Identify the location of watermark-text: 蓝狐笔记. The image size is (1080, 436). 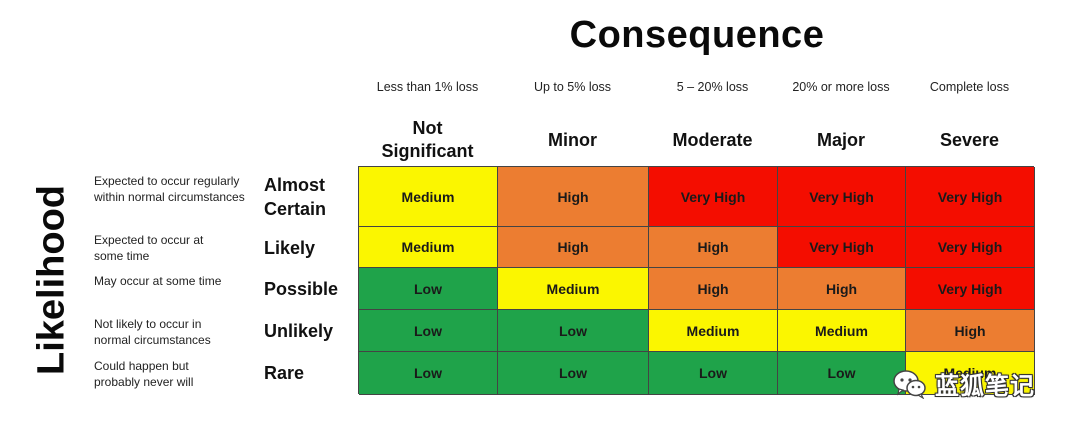
(985, 386).